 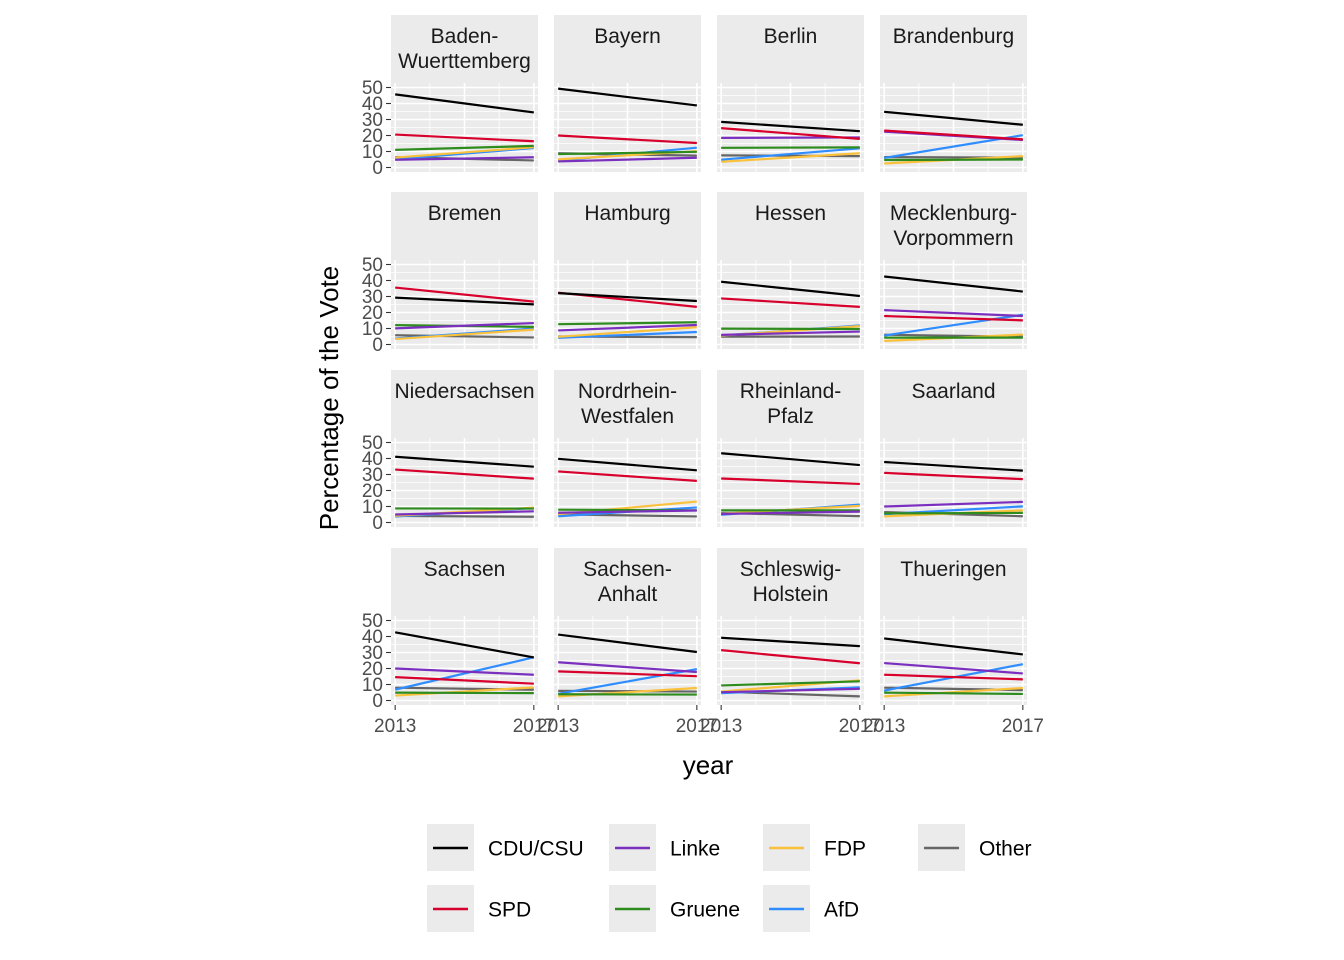 What do you see at coordinates (695, 849) in the screenshot?
I see `legend-label: Linke` at bounding box center [695, 849].